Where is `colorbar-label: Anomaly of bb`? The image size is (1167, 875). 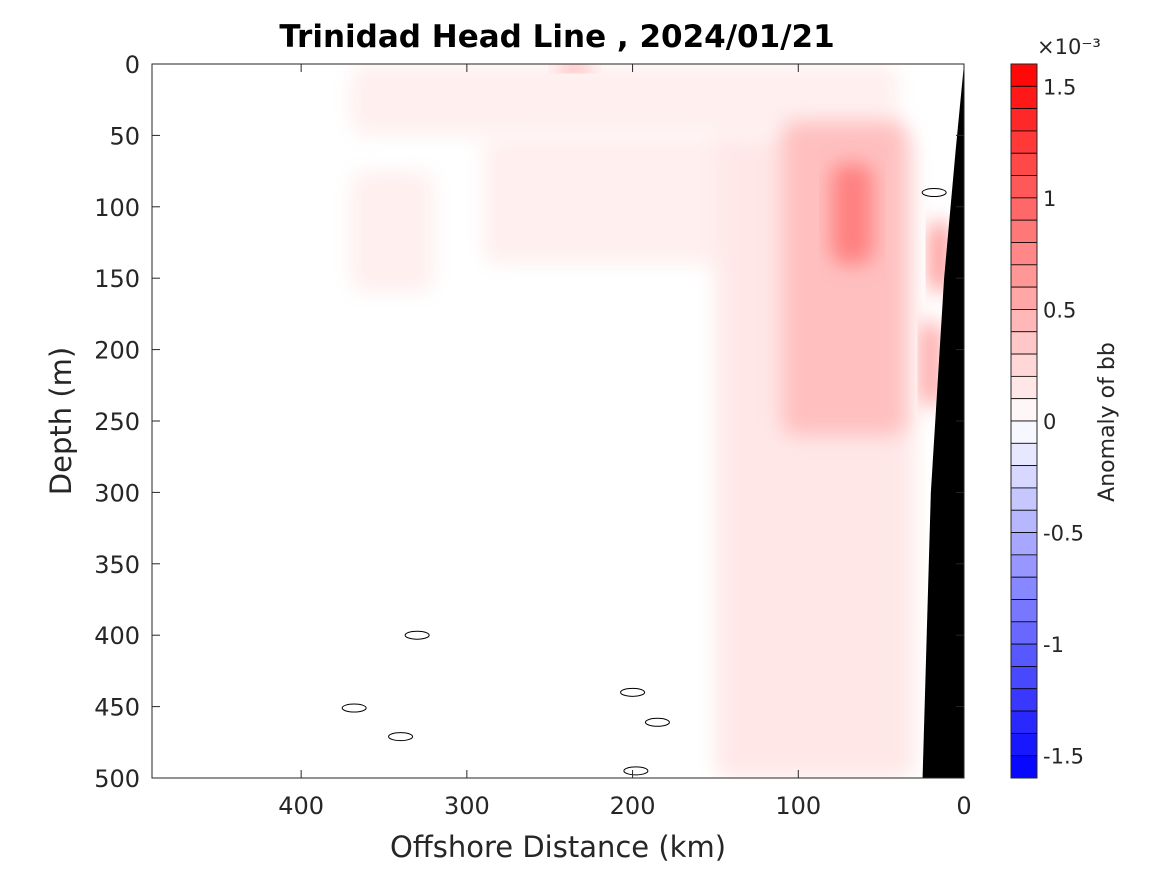 colorbar-label: Anomaly of bb is located at coordinates (1107, 422).